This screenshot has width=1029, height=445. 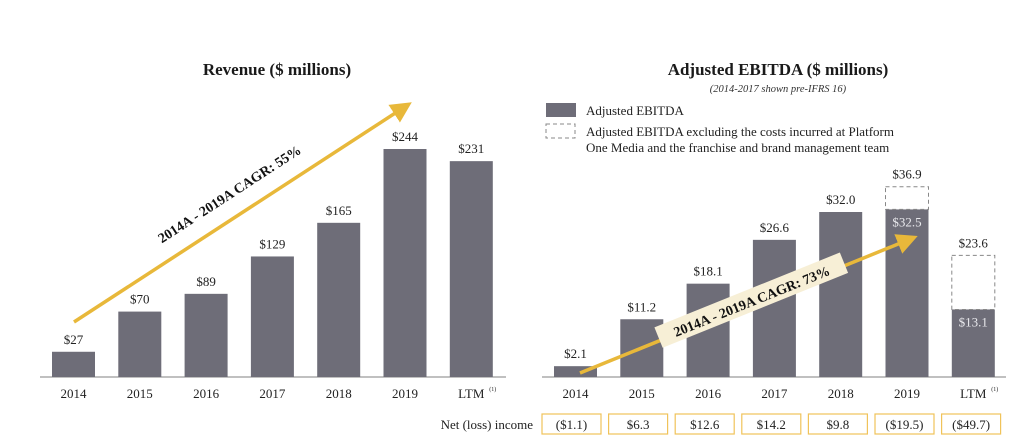 I want to click on net-income-value: $12.6, so click(x=705, y=424).